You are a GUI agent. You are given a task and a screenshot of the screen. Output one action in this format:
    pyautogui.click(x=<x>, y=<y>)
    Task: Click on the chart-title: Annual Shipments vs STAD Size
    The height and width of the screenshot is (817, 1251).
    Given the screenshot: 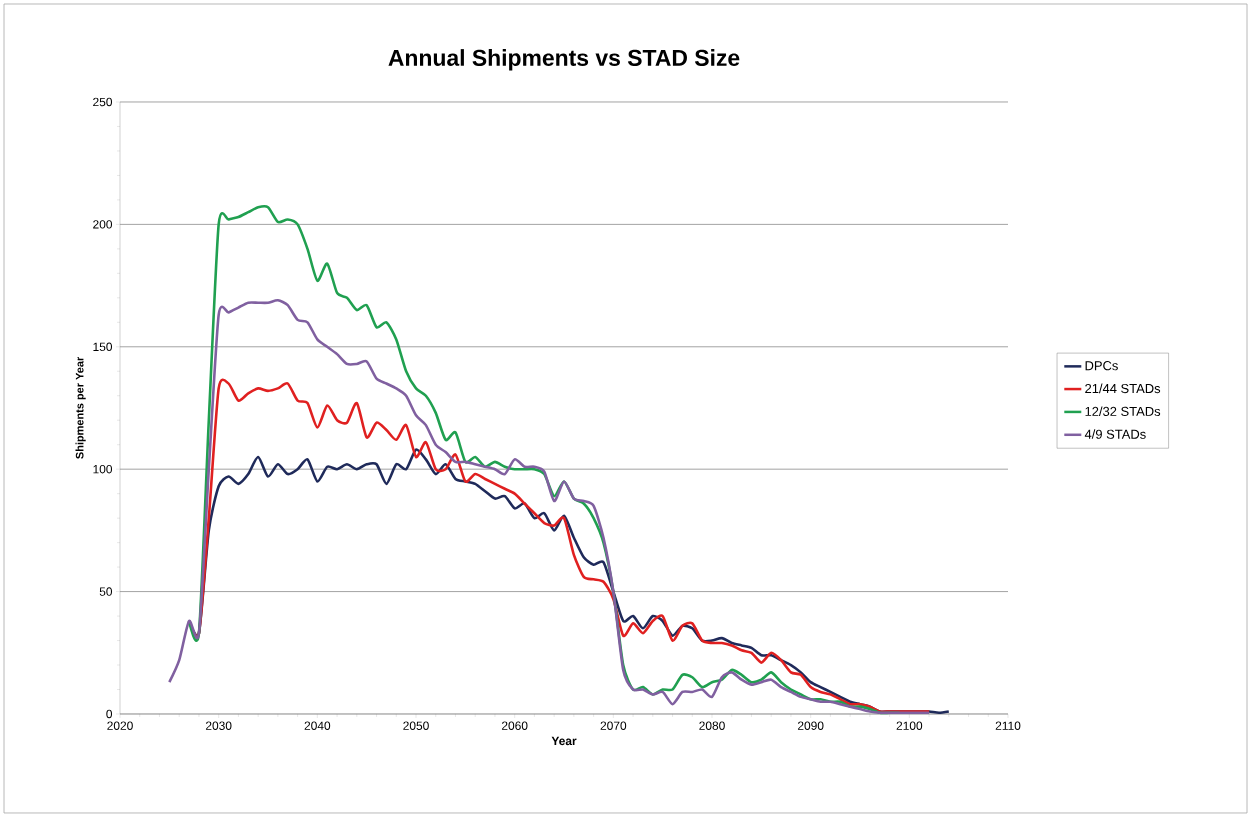 What is the action you would take?
    pyautogui.click(x=564, y=60)
    